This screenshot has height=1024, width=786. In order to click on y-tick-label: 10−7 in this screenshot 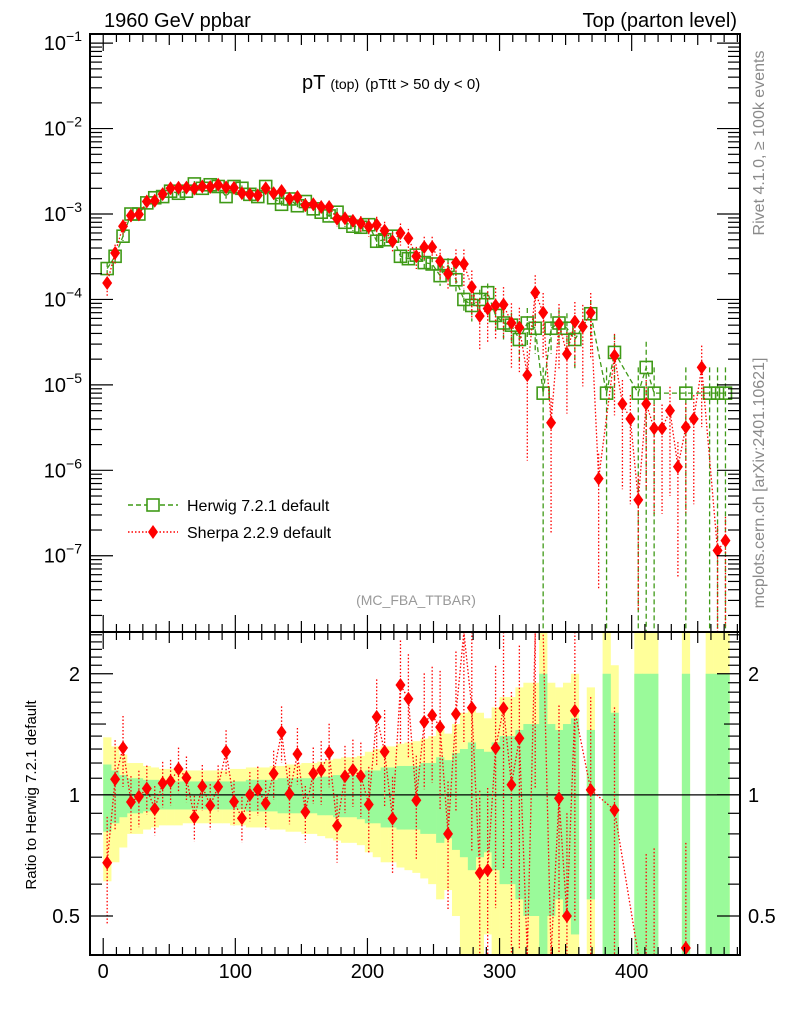, I will do `click(63, 554)`.